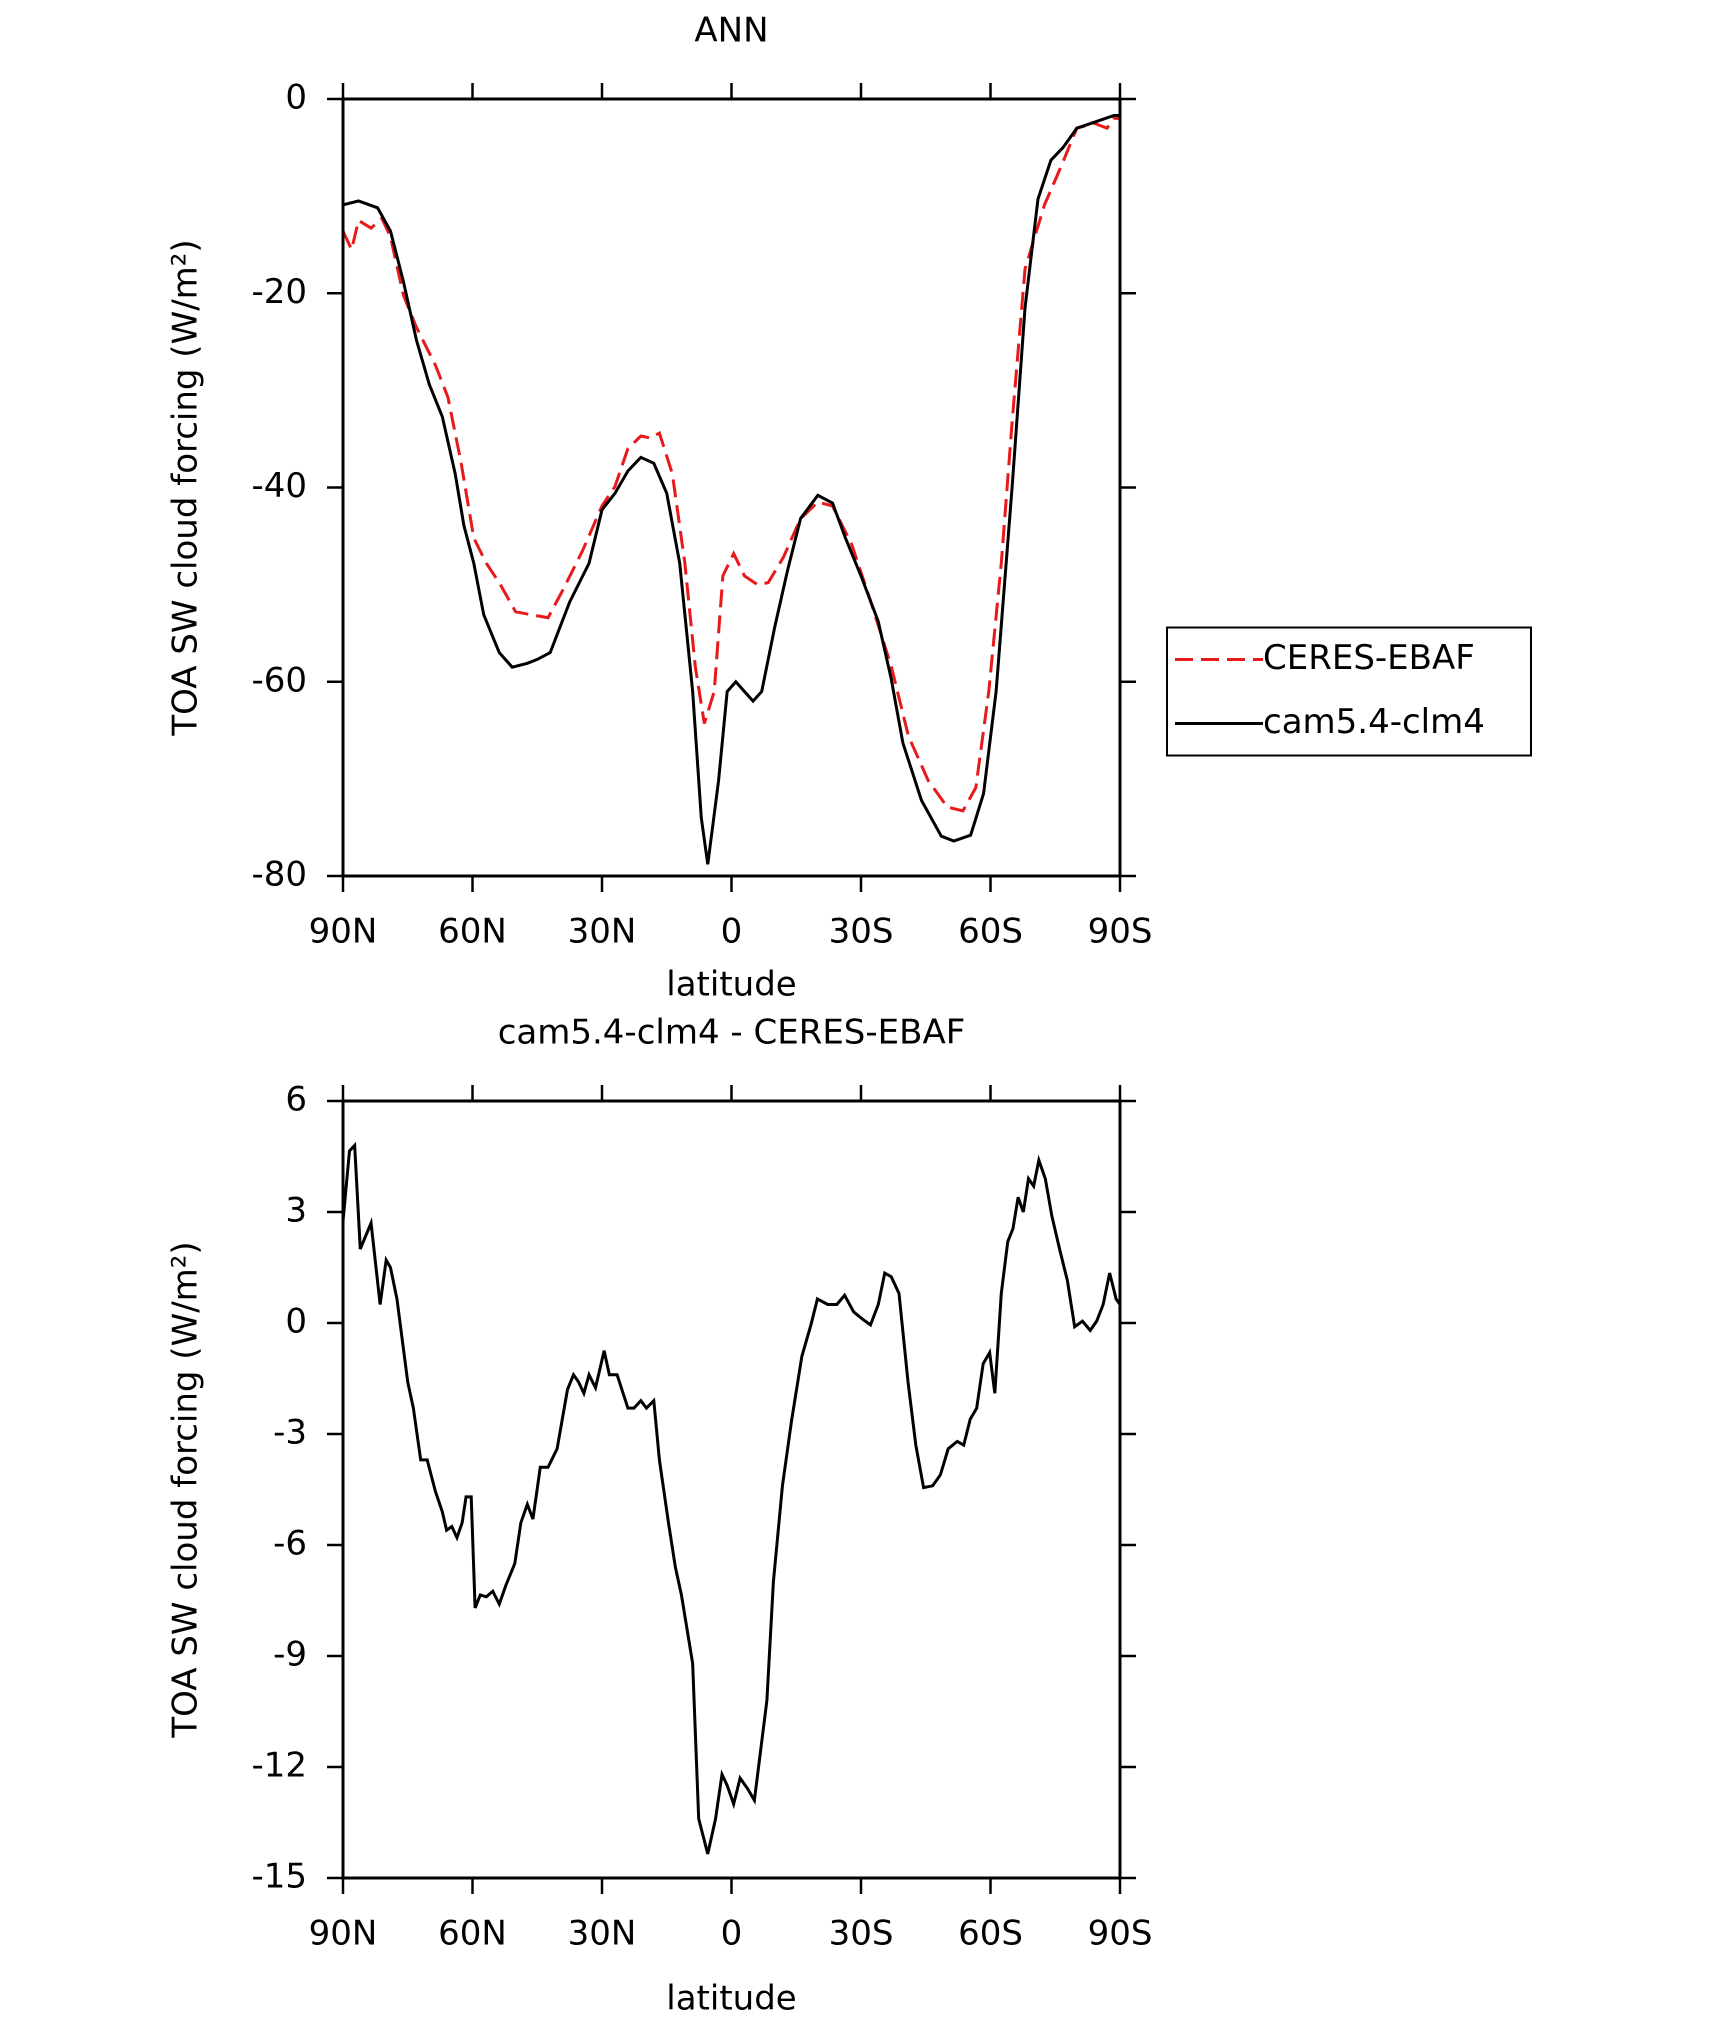  What do you see at coordinates (290, 1544) in the screenshot?
I see `y-tick-label: -6` at bounding box center [290, 1544].